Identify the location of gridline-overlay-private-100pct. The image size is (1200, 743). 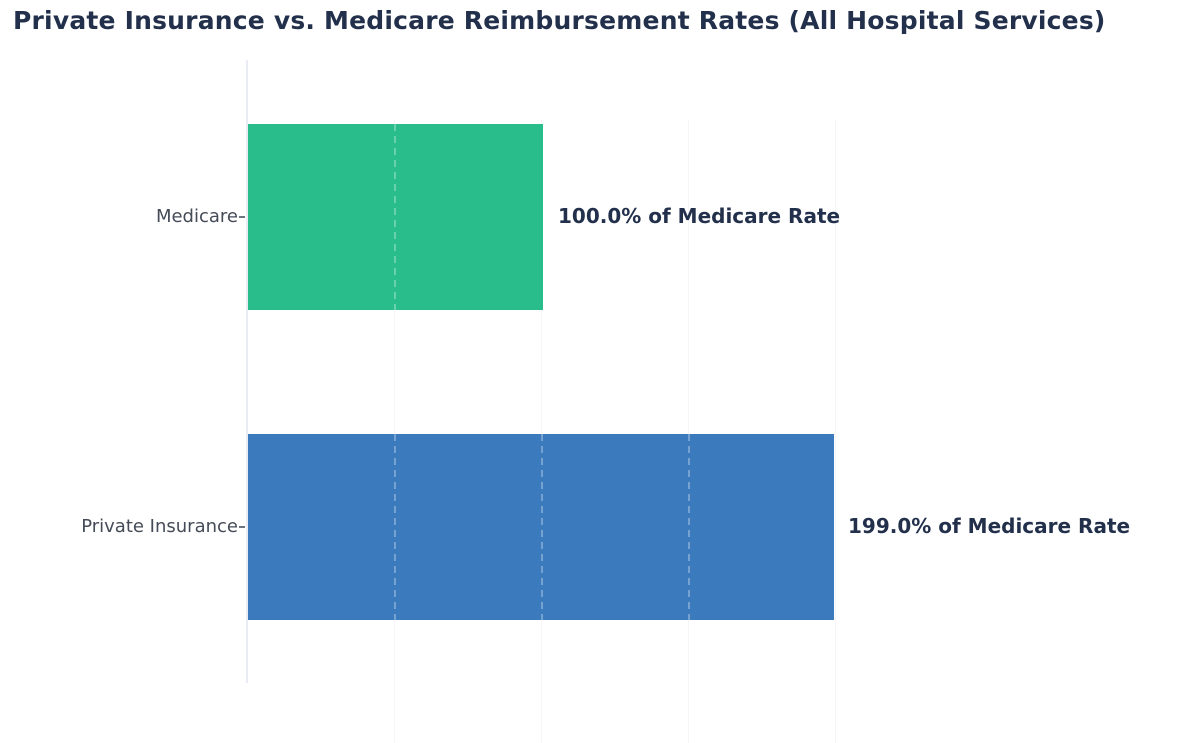
(542, 527).